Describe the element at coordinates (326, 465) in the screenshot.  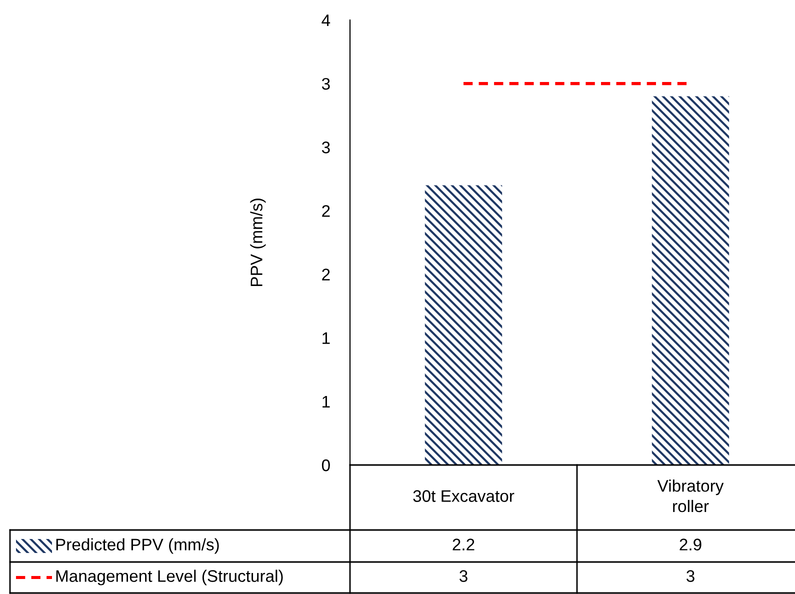
I see `y-tick-label: 0` at that location.